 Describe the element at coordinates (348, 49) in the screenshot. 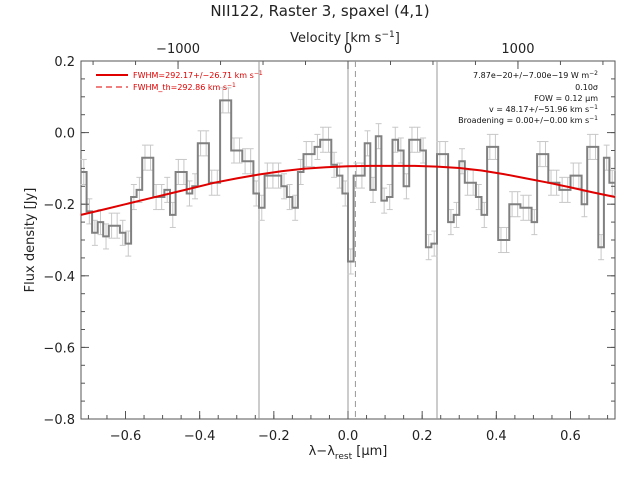

I see `top-tick-label: 0` at that location.